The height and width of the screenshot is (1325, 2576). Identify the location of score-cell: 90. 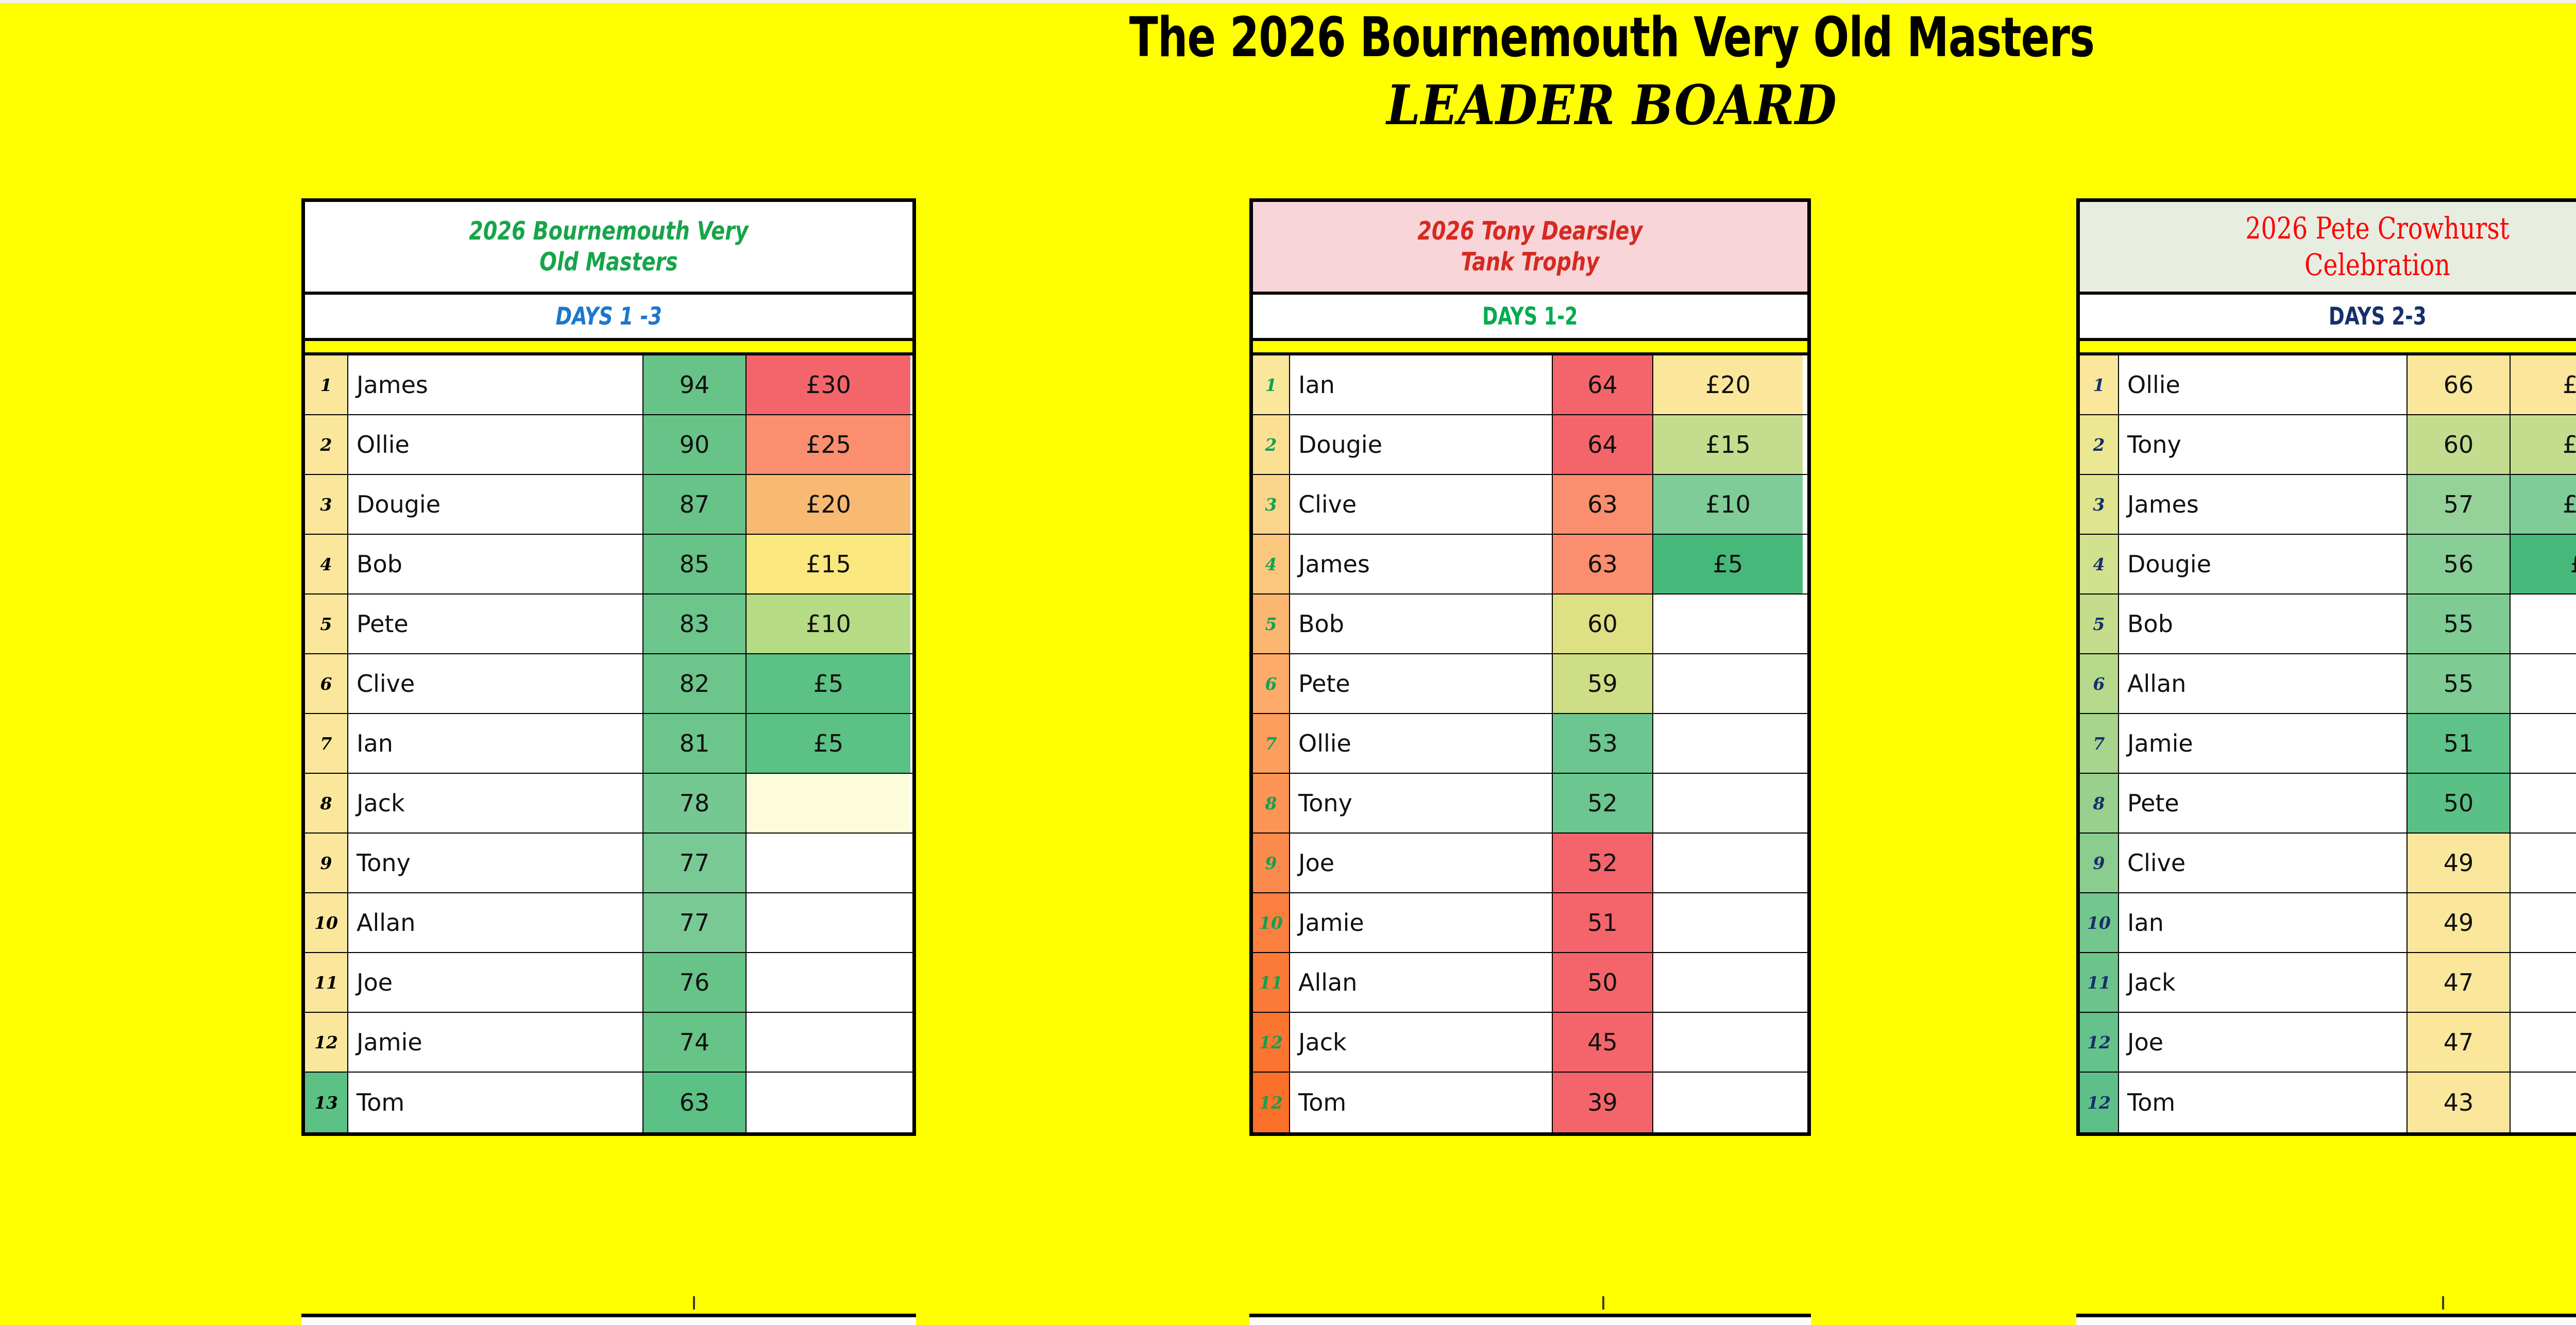
(695, 444).